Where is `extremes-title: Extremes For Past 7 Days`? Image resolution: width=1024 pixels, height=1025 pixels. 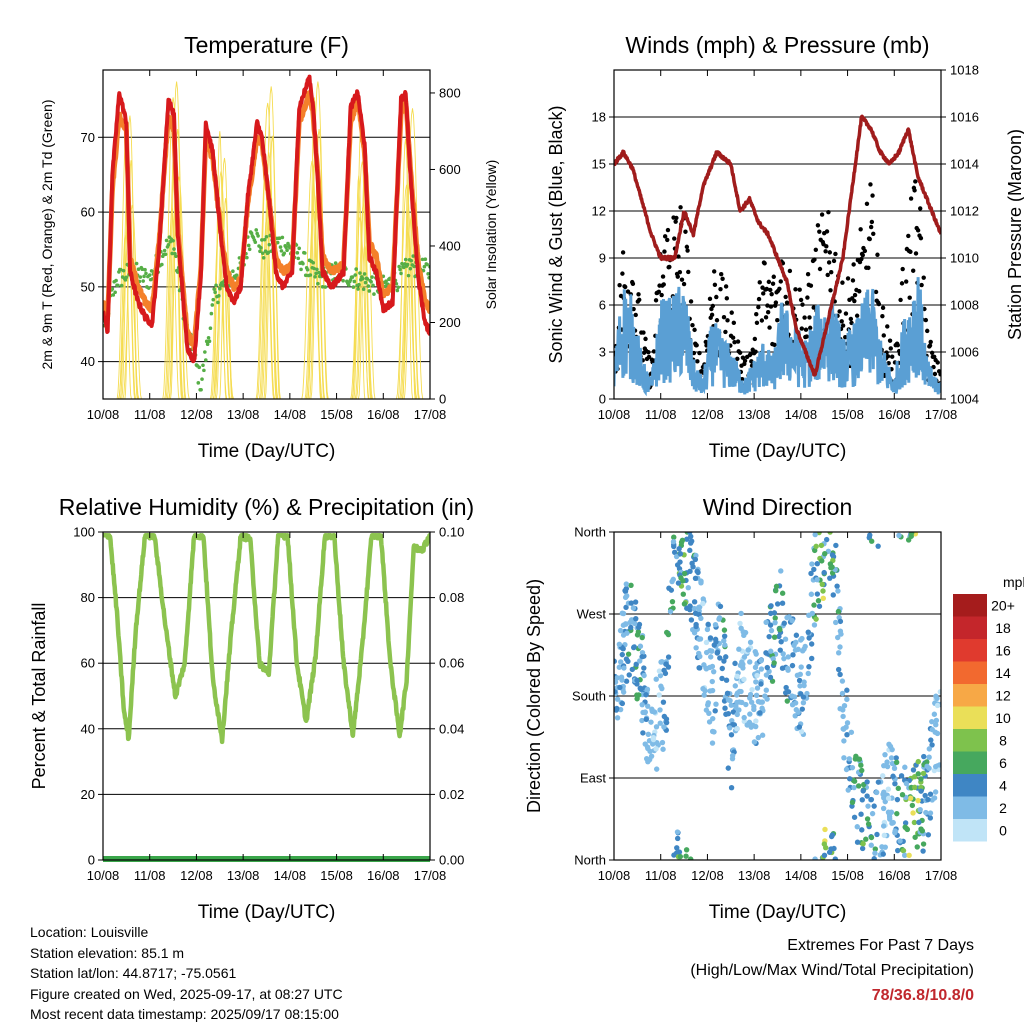 extremes-title: Extremes For Past 7 Days is located at coordinates (880, 945).